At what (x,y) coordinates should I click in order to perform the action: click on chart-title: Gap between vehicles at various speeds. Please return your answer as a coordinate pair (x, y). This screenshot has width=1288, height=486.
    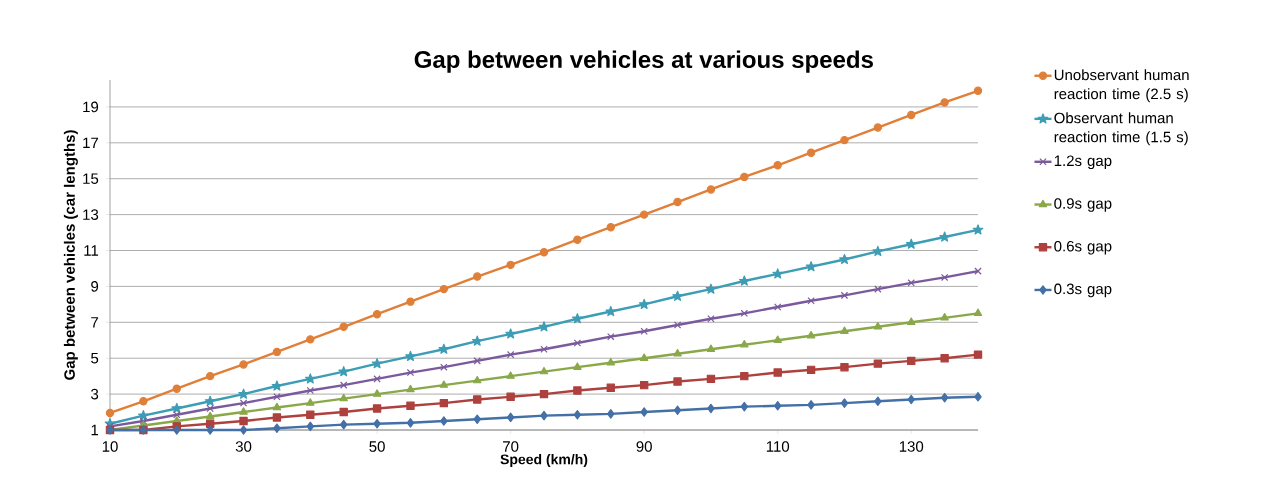
    Looking at the image, I should click on (643, 61).